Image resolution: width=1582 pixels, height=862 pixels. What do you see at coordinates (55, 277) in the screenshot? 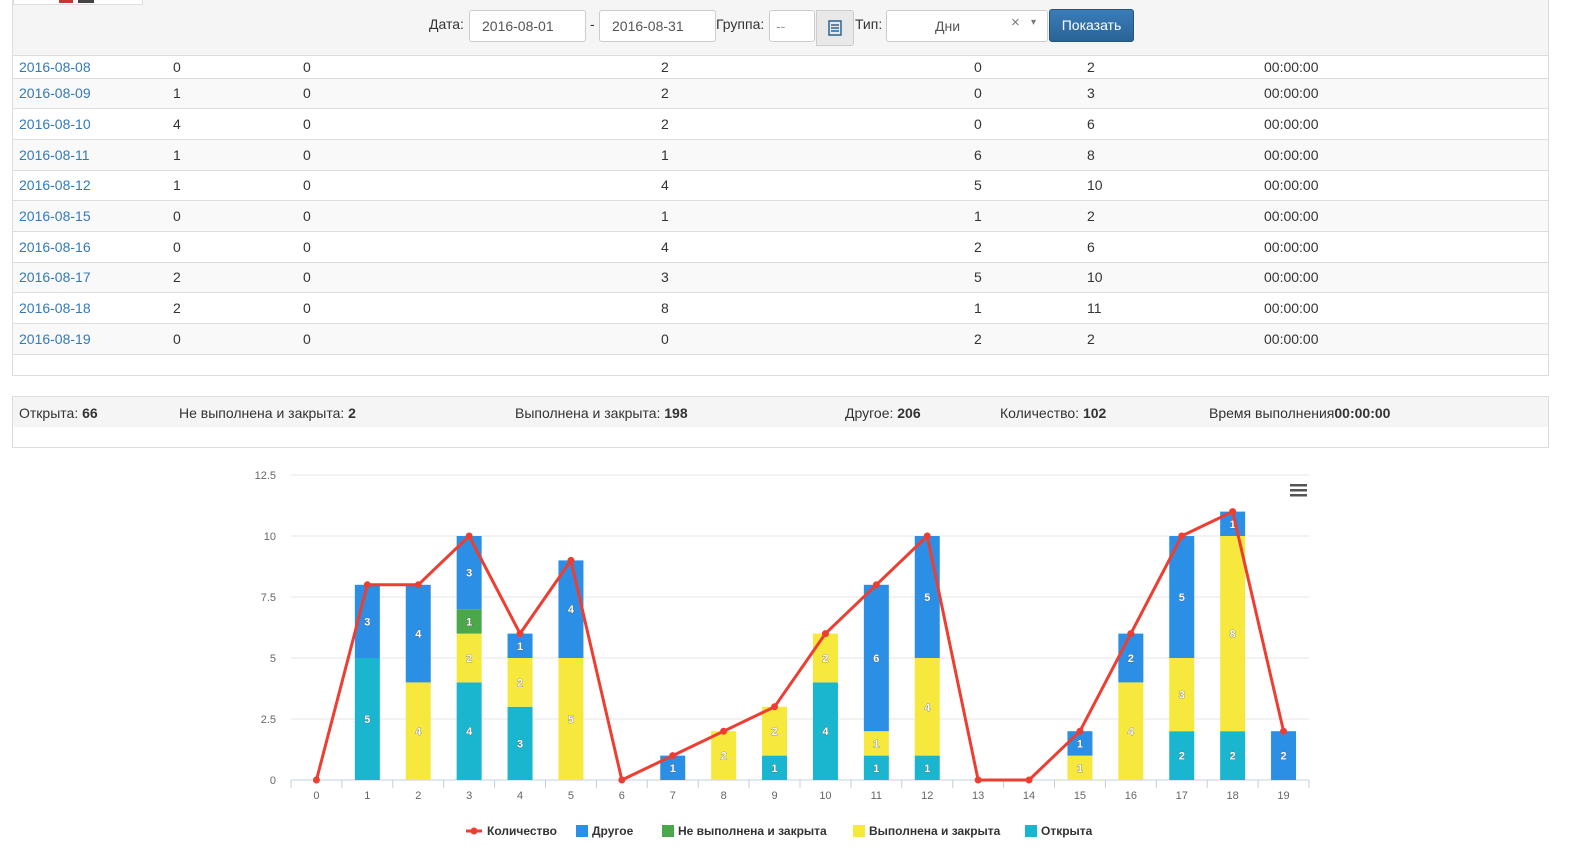
I see `date-link: 2016-08-17` at bounding box center [55, 277].